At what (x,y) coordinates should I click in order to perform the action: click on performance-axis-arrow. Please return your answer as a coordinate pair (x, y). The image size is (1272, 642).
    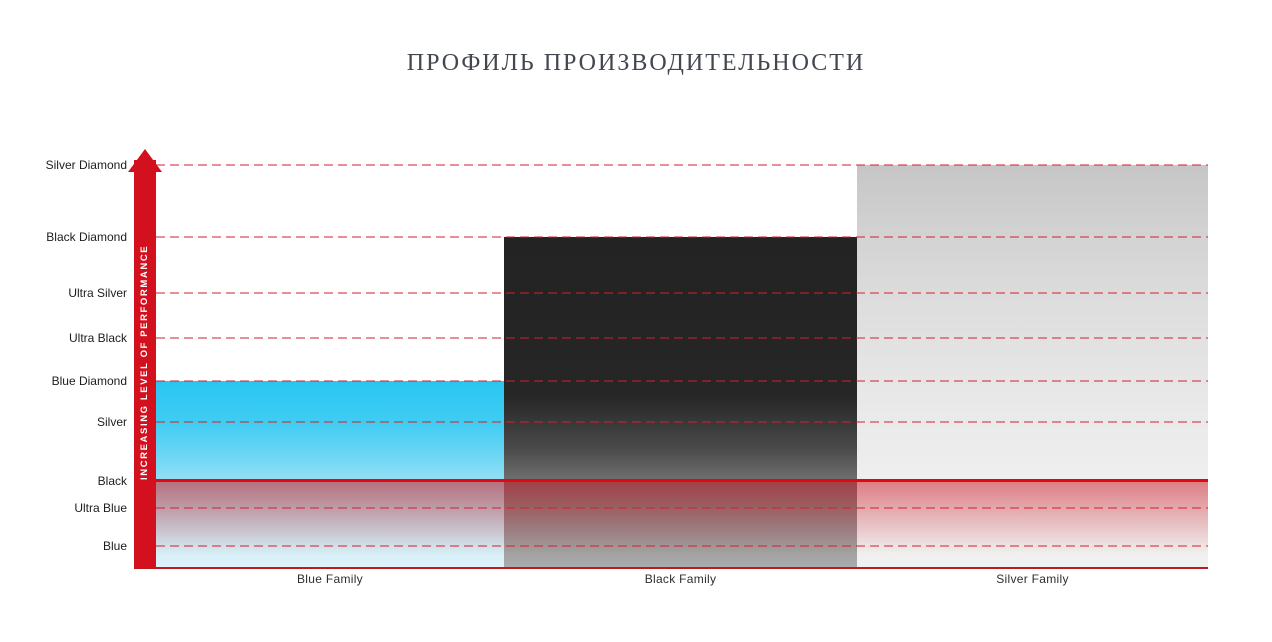
    Looking at the image, I should click on (145, 363).